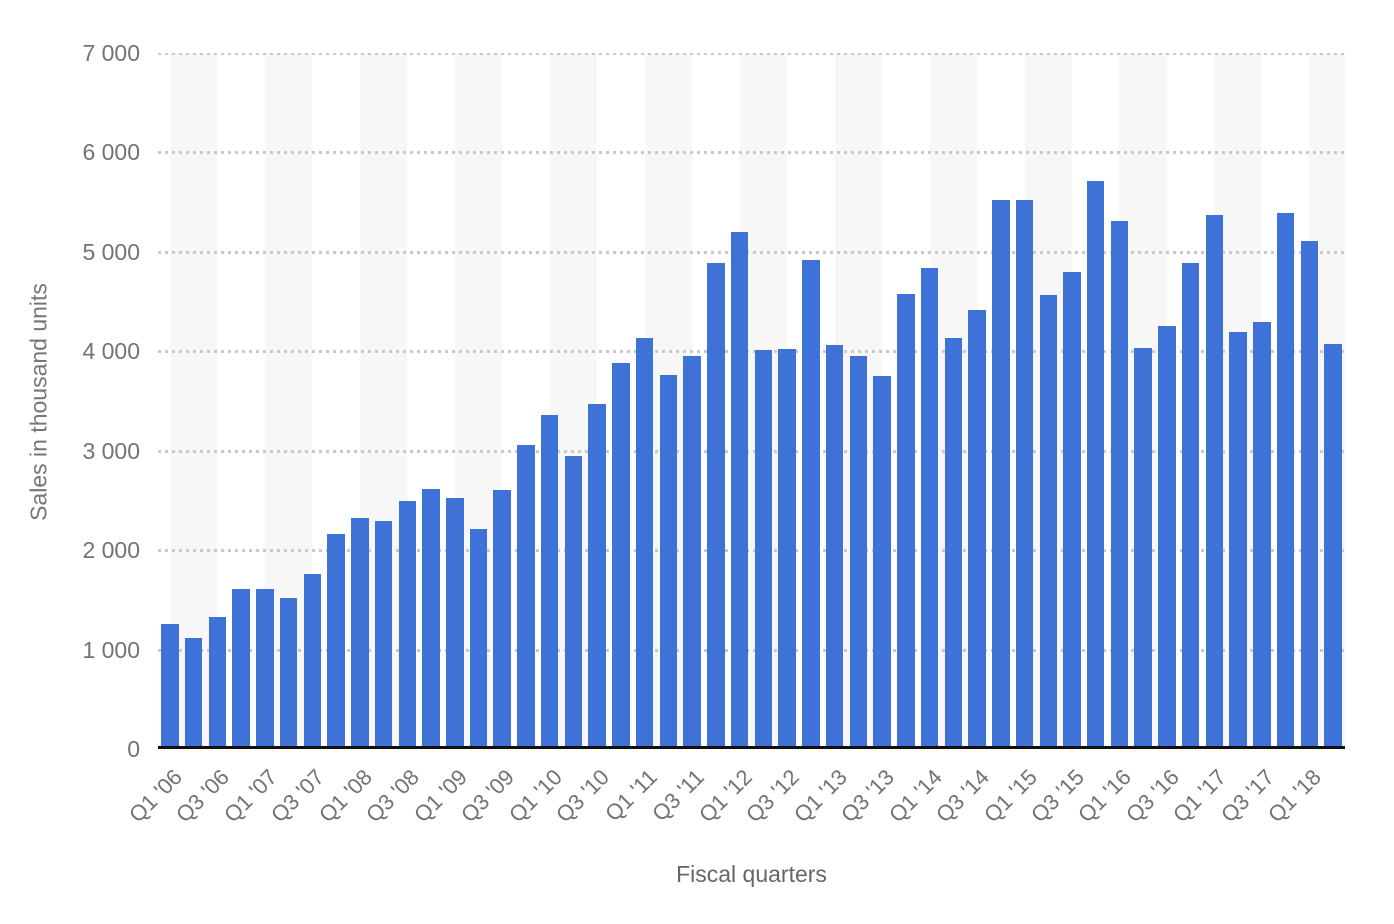  Describe the element at coordinates (111, 152) in the screenshot. I see `y-tick-label: 6 000` at that location.